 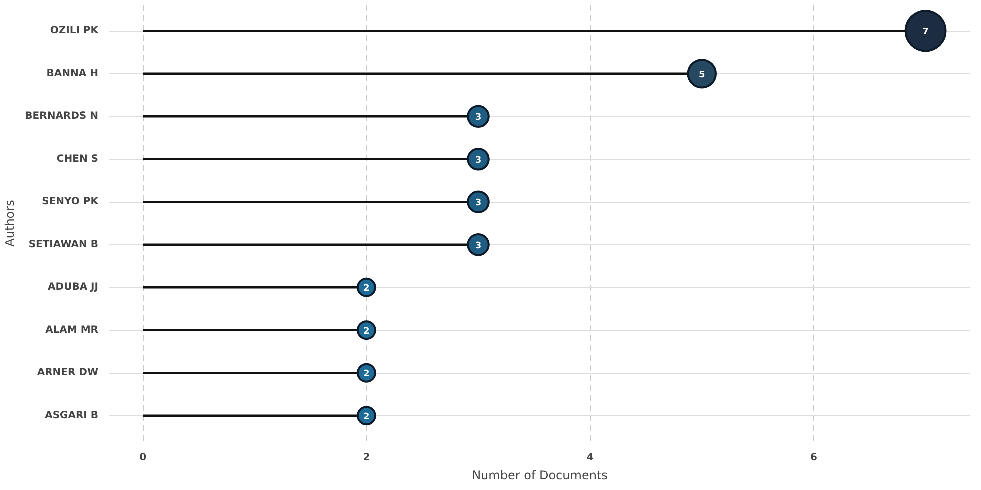 I want to click on y-tick-label: ALAM MR, so click(x=72, y=330).